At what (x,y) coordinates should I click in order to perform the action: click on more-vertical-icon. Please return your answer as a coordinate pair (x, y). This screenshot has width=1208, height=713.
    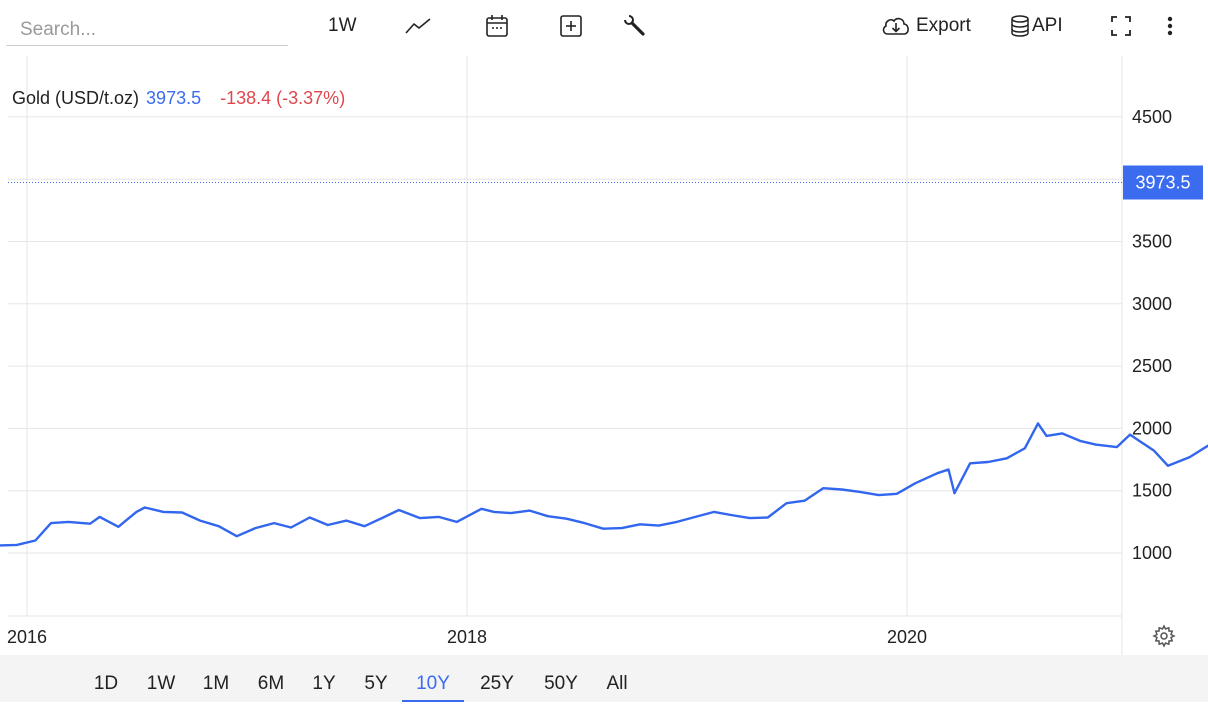
    Looking at the image, I should click on (1170, 26).